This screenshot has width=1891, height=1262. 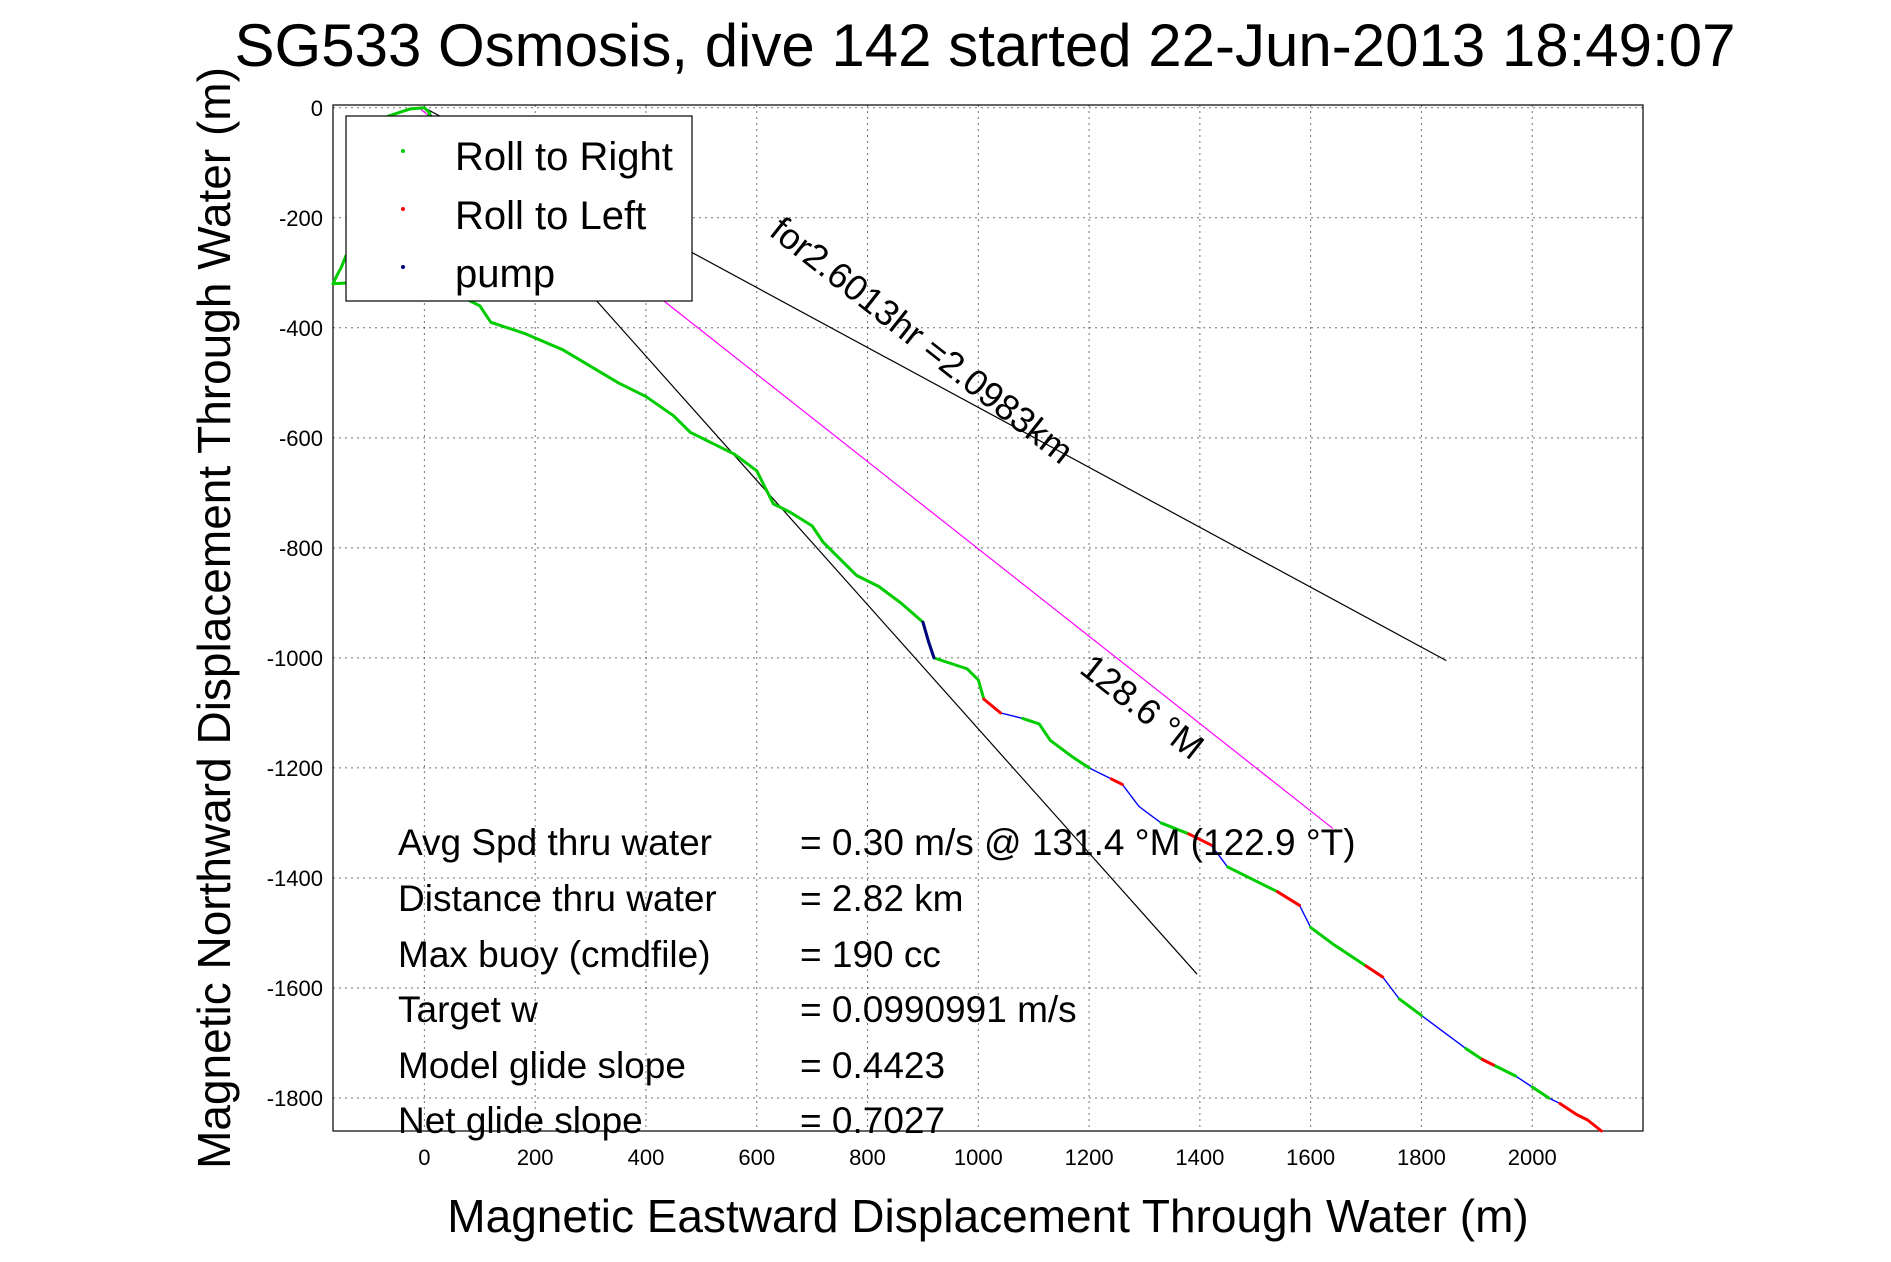 I want to click on legend: Roll to Right Roll to Left pump, so click(x=519, y=208).